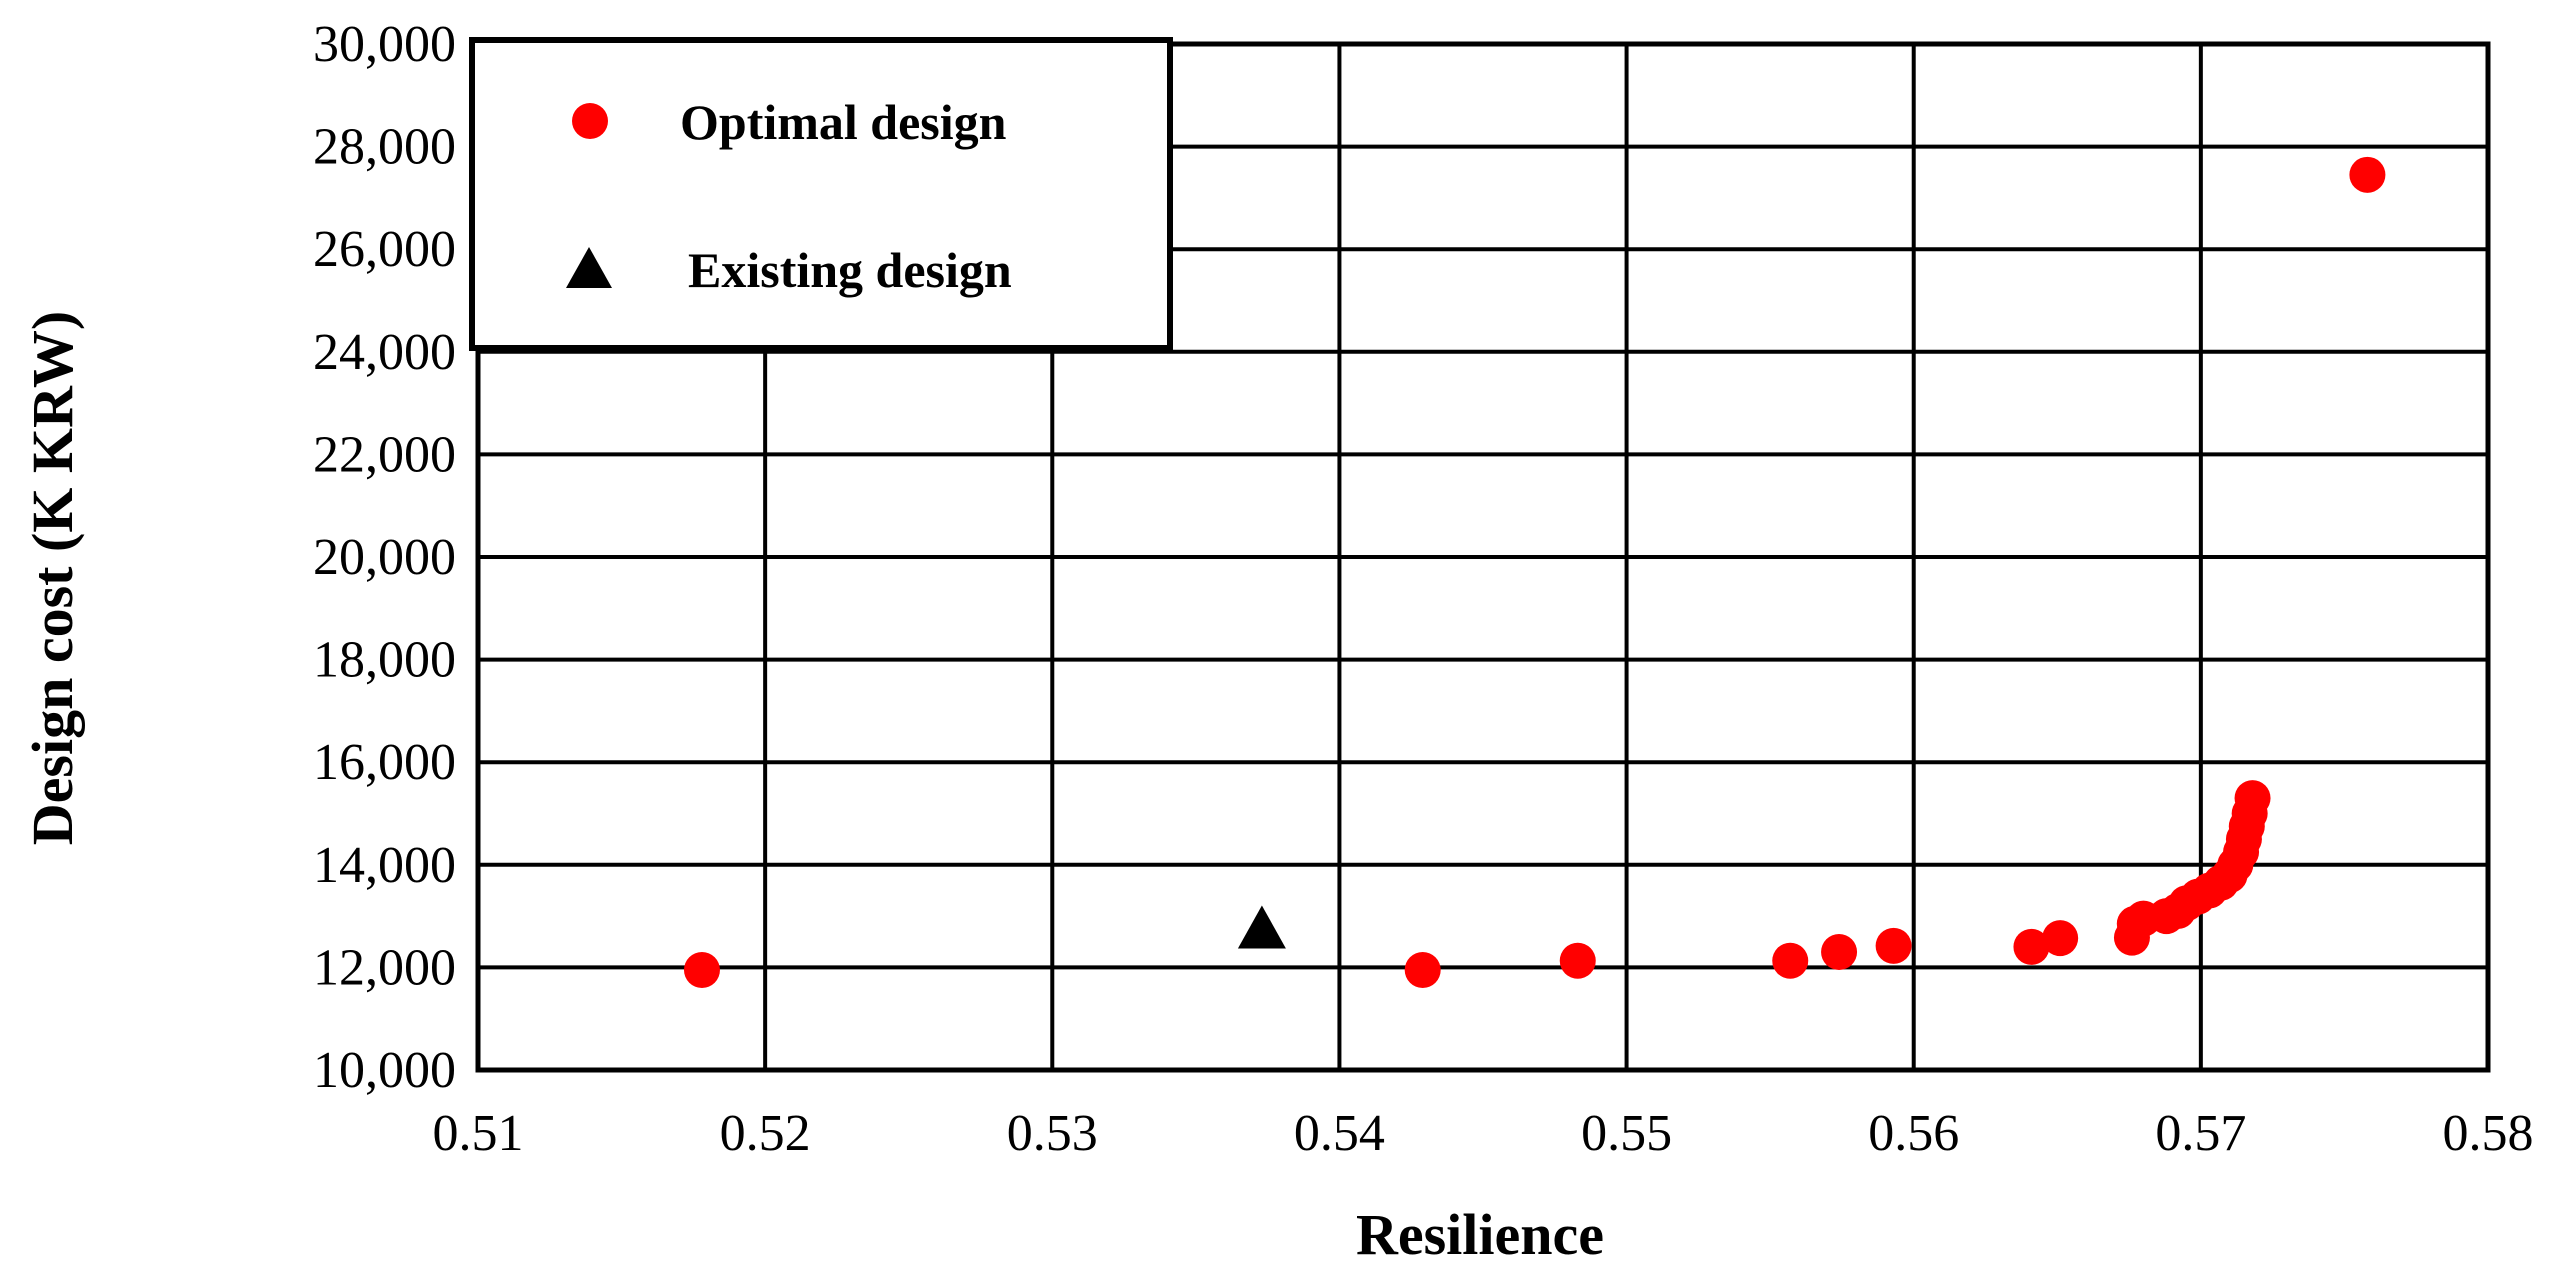 This screenshot has width=2558, height=1269. What do you see at coordinates (52, 578) in the screenshot?
I see `y-axis-title: Design cost (K KRW)` at bounding box center [52, 578].